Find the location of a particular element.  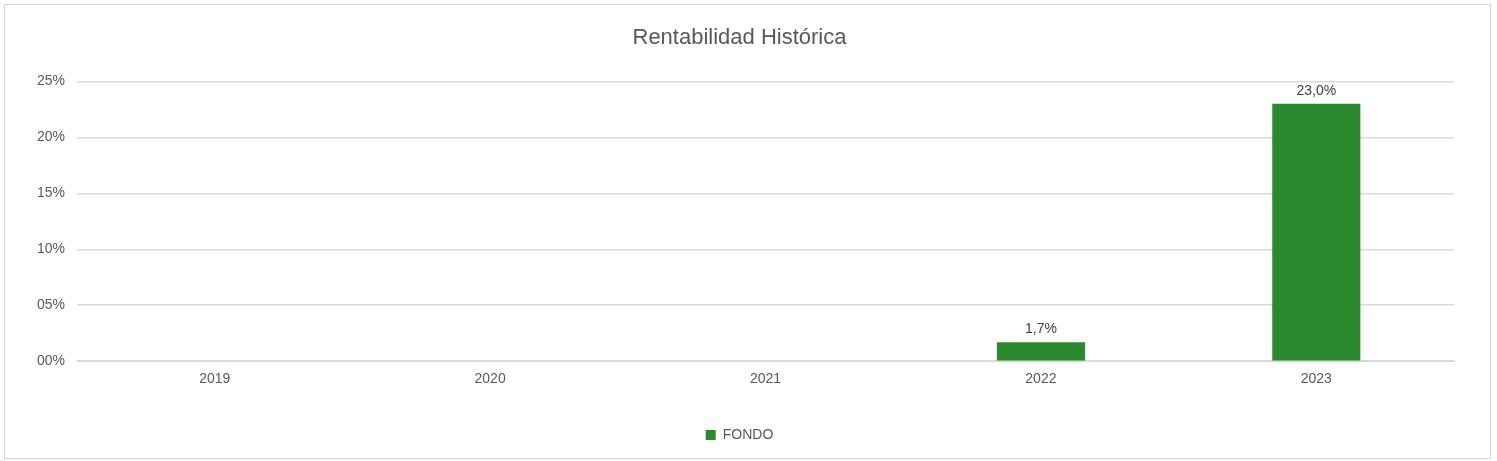

y-tick-label: 20% is located at coordinates (51, 136).